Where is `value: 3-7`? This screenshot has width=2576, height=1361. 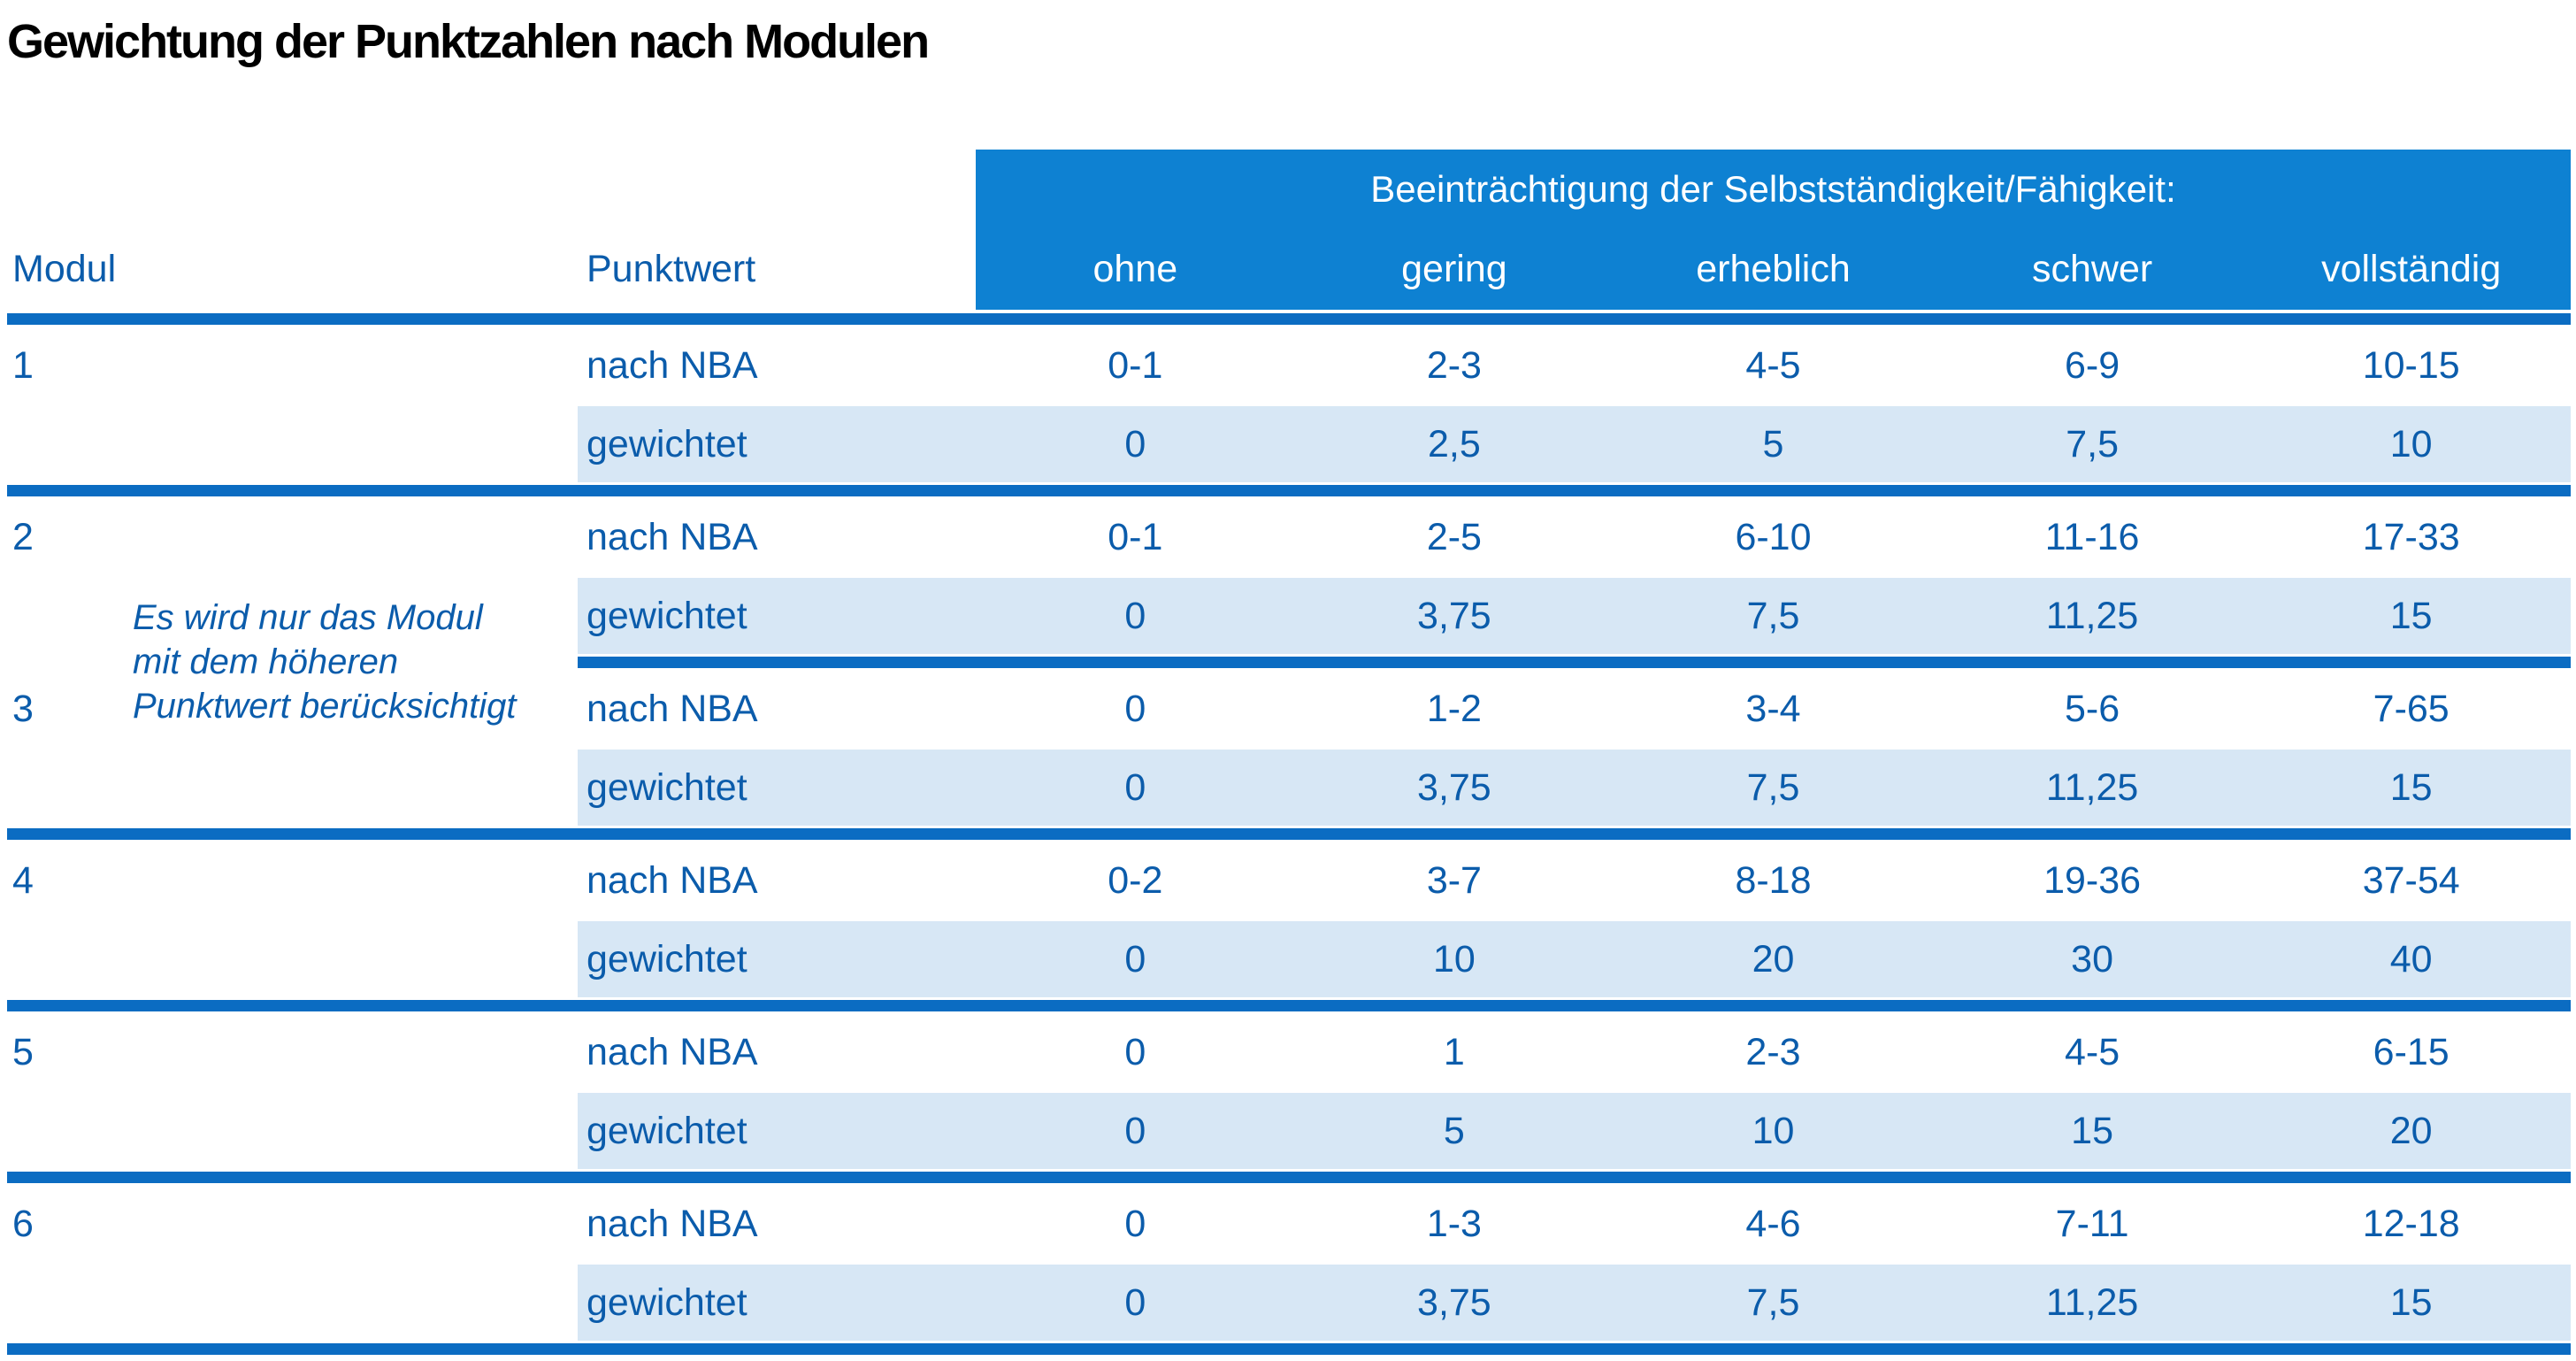
value: 3-7 is located at coordinates (1454, 880).